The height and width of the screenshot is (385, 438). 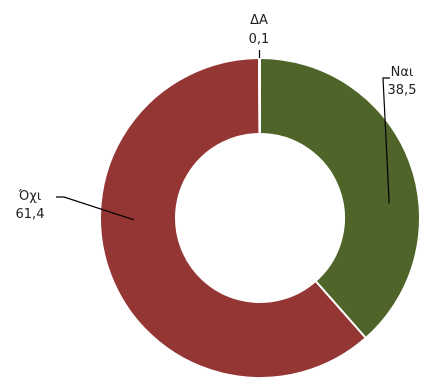 I want to click on label-nai-name: Ναι, so click(x=402, y=72).